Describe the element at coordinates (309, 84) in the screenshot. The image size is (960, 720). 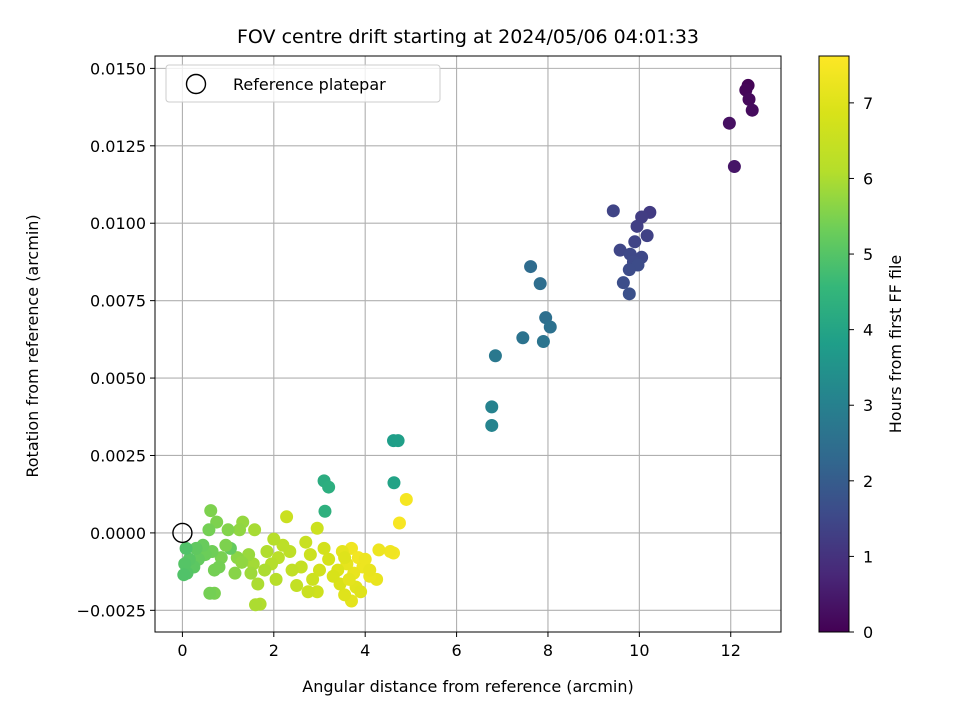
I see `legend-label: Reference platepar` at that location.